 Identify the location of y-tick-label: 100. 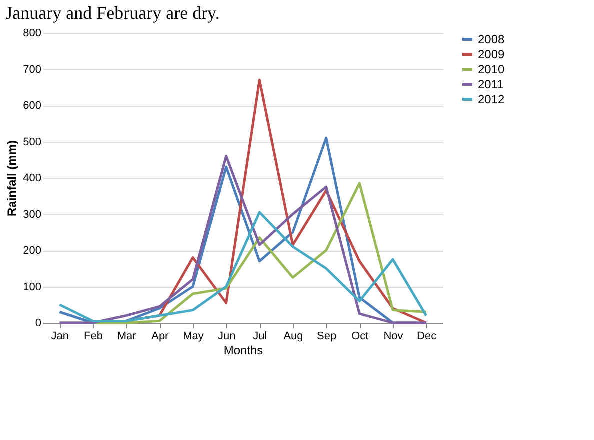
(32, 287).